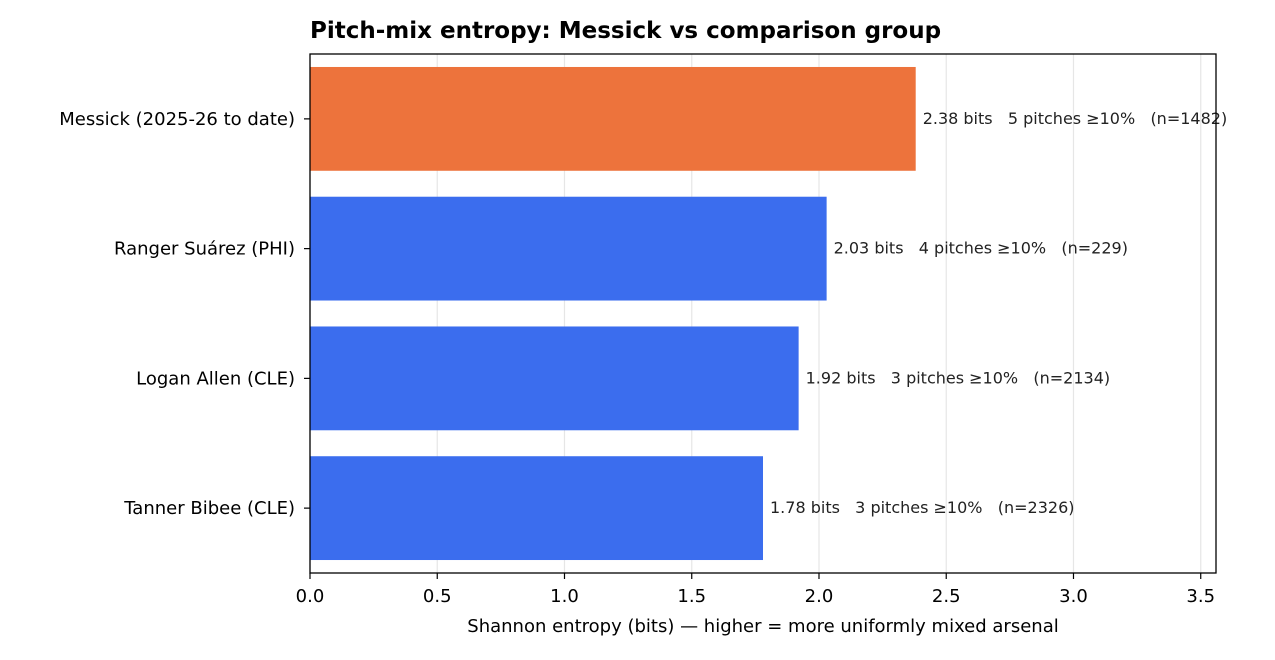 This screenshot has height=660, width=1275. Describe the element at coordinates (922, 507) in the screenshot. I see `data-label: 1.78 bits 3 pitches ≥10% (n=2326)` at that location.